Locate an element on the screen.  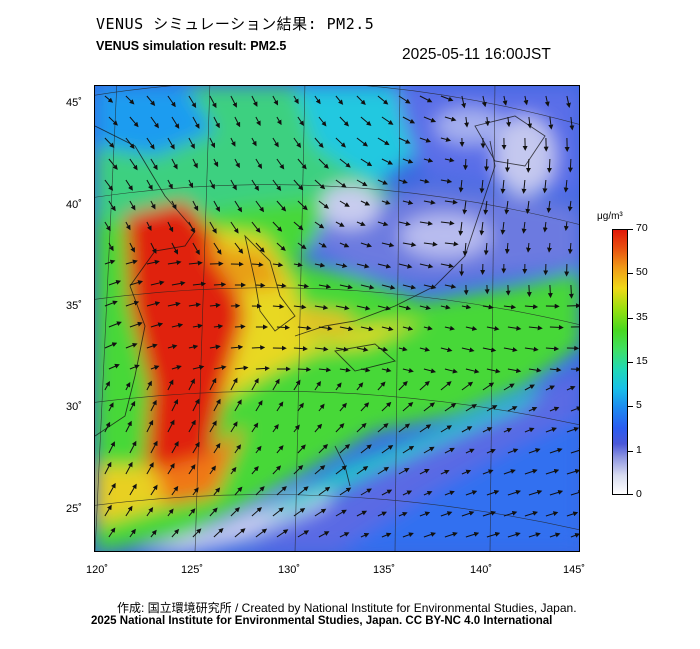
lat-label-45: 45˚ is located at coordinates (74, 103).